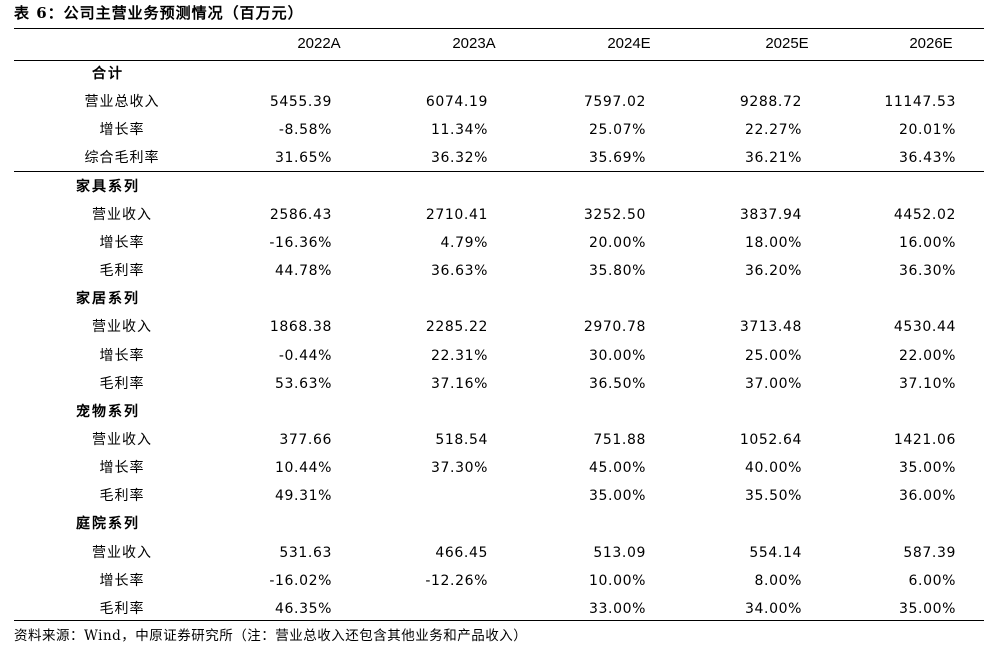  Describe the element at coordinates (456, 580) in the screenshot. I see `value-cell: -12.26%` at that location.